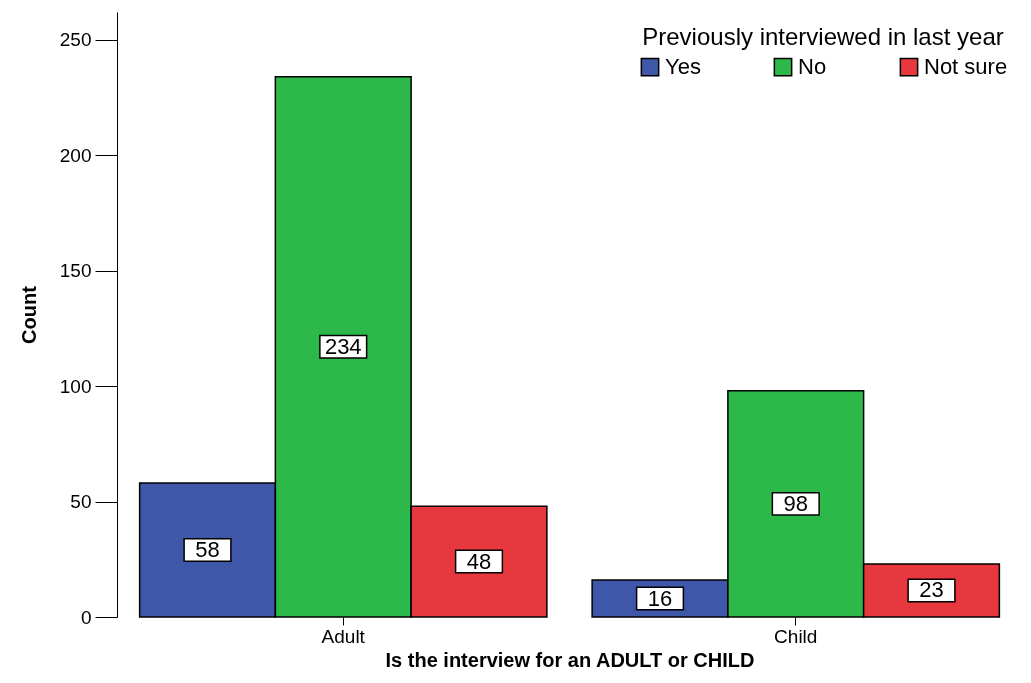 Image resolution: width=1031 pixels, height=683 pixels. I want to click on legend-label: Not sure, so click(966, 67).